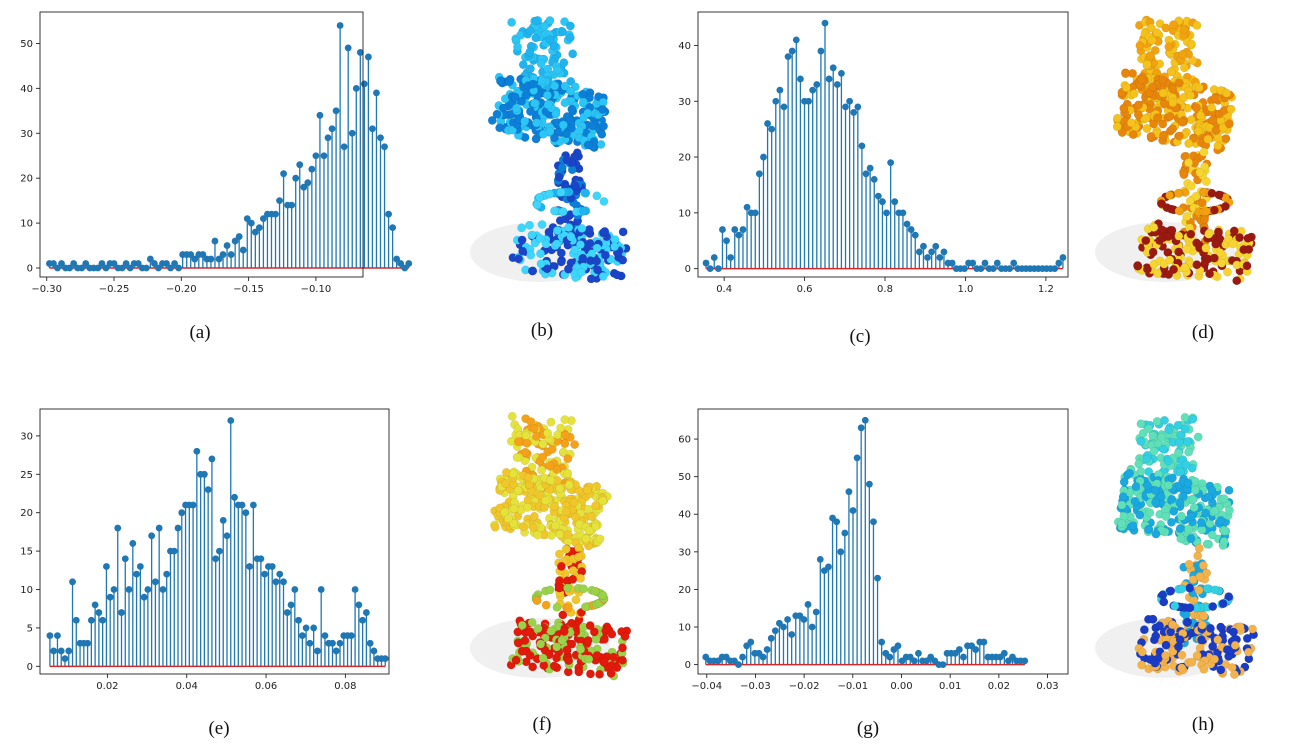  I want to click on ytick-label-g-1: 10, so click(684, 628).